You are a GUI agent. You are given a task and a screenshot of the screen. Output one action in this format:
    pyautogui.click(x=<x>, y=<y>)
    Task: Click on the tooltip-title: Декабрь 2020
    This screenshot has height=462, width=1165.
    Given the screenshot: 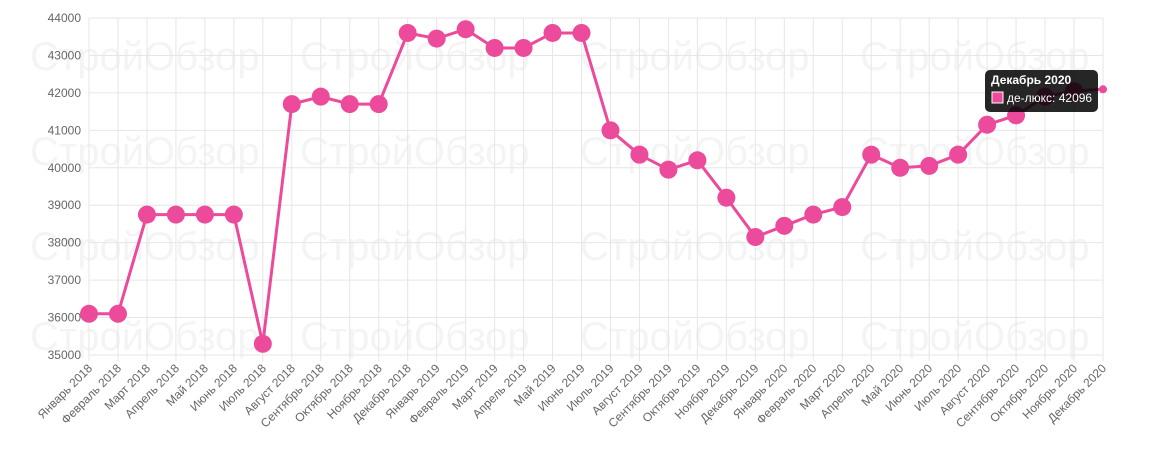 What is the action you would take?
    pyautogui.click(x=1031, y=80)
    